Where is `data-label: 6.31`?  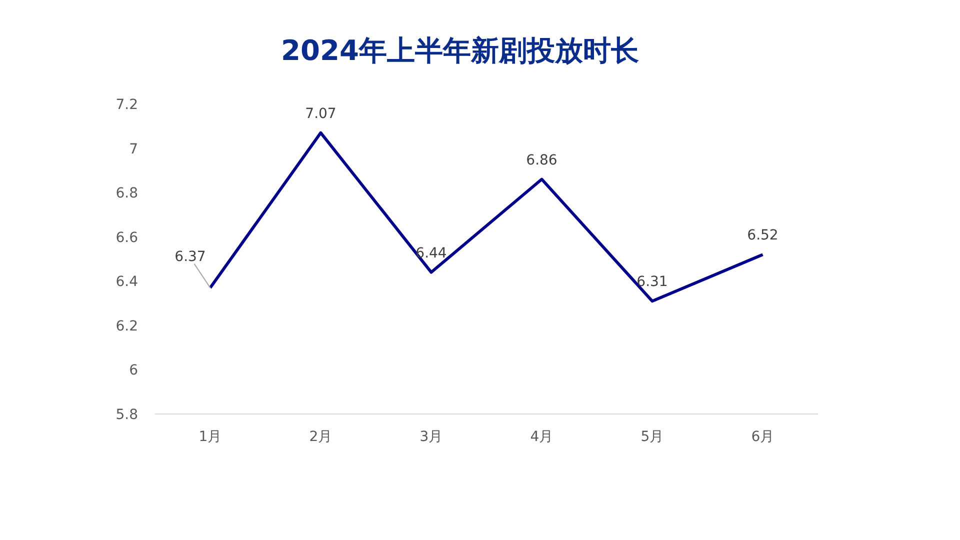 data-label: 6.31 is located at coordinates (652, 282).